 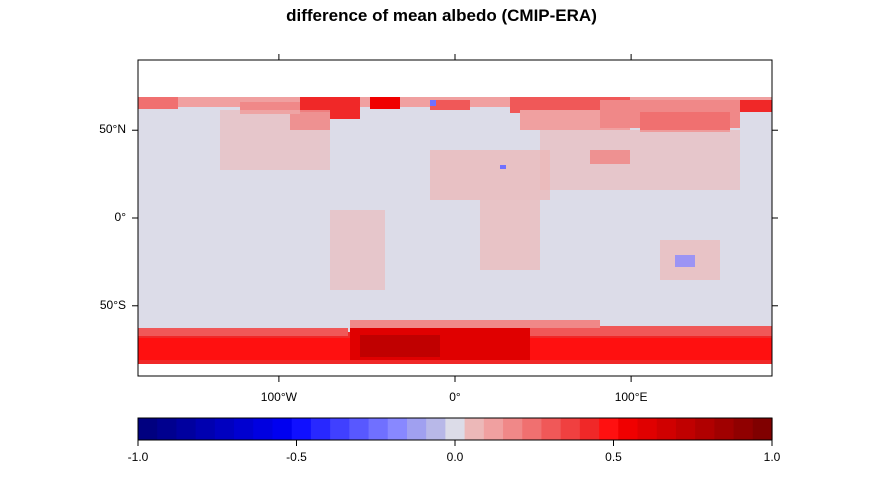 I want to click on map-title: difference of mean albedo (CMIP-ERA), so click(x=441, y=15).